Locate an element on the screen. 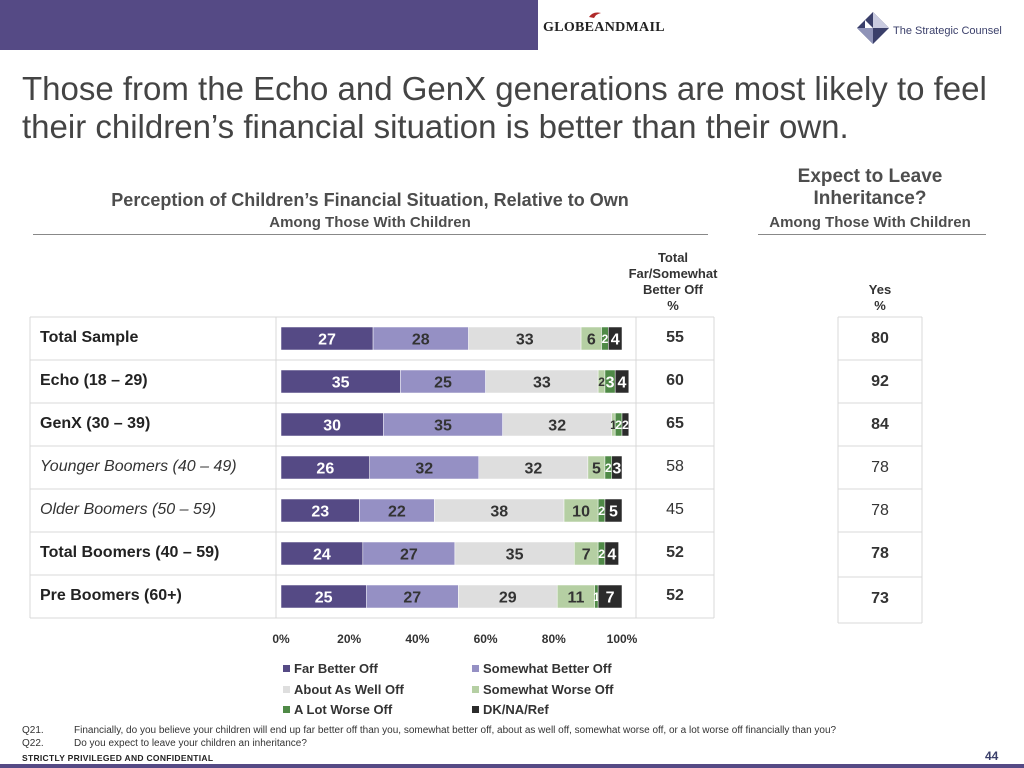 The width and height of the screenshot is (1024, 768). data-label: 11 is located at coordinates (576, 597).